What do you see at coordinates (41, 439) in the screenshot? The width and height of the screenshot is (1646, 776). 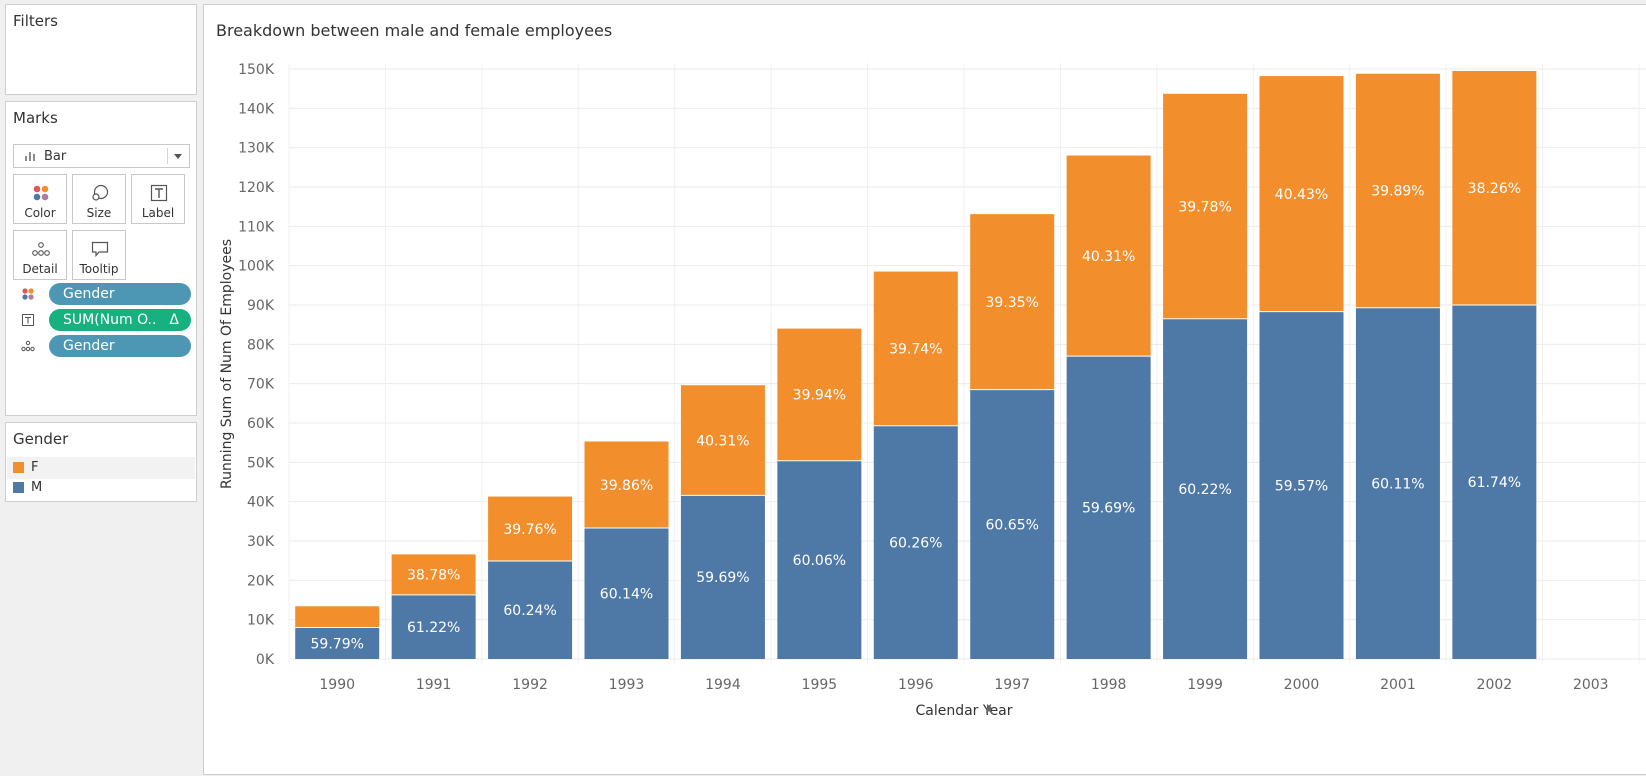 I see `legend-title: Gender` at bounding box center [41, 439].